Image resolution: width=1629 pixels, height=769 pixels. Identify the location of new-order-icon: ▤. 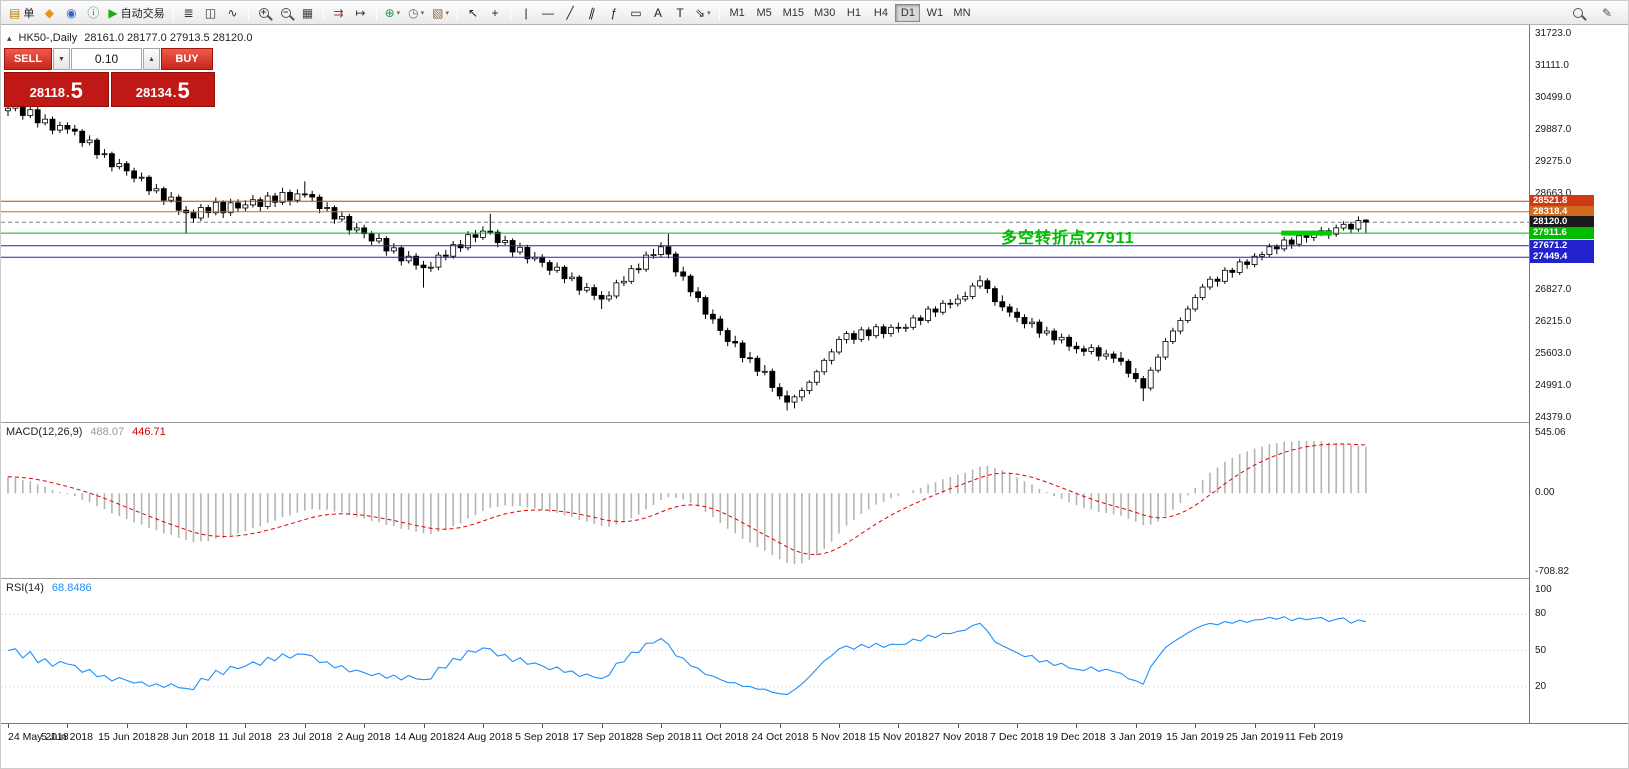
(15, 12).